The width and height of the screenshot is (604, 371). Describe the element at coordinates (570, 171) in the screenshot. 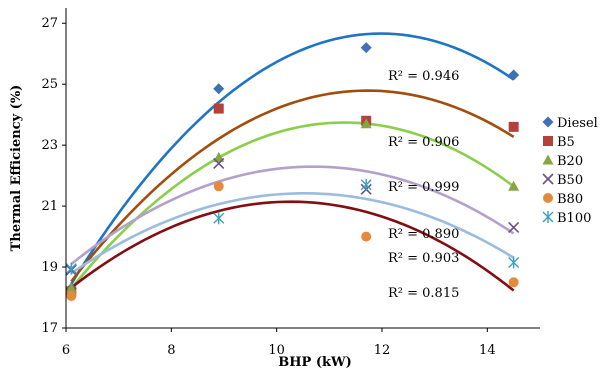

I see `legend: Diesel B5 B20 B50 B80 B100` at that location.